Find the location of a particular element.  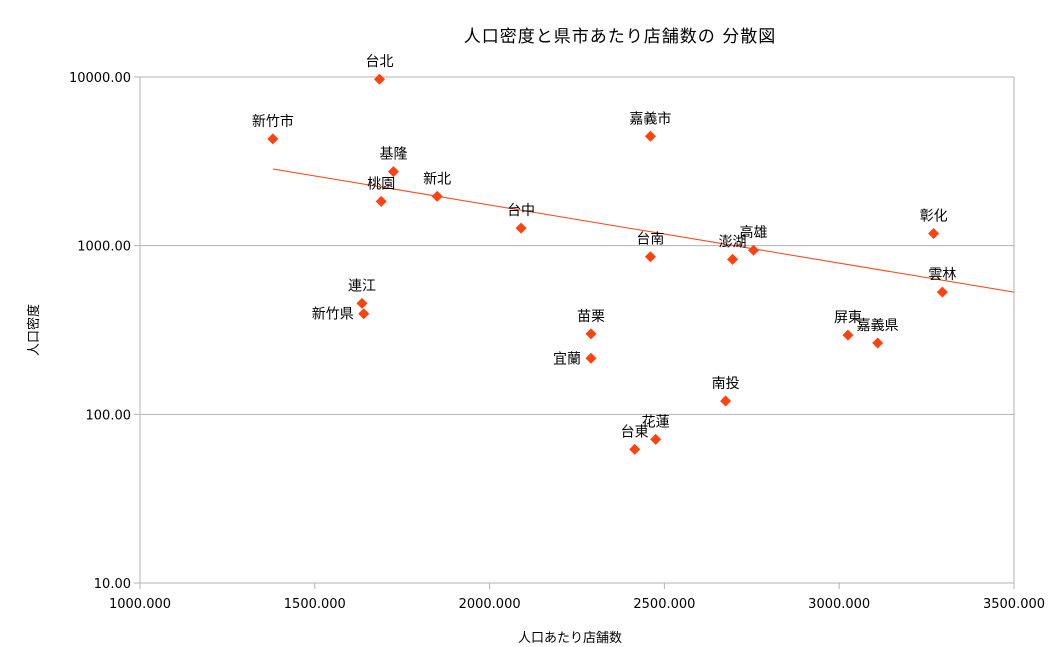

x-tick-label: 3000.000 is located at coordinates (839, 604).